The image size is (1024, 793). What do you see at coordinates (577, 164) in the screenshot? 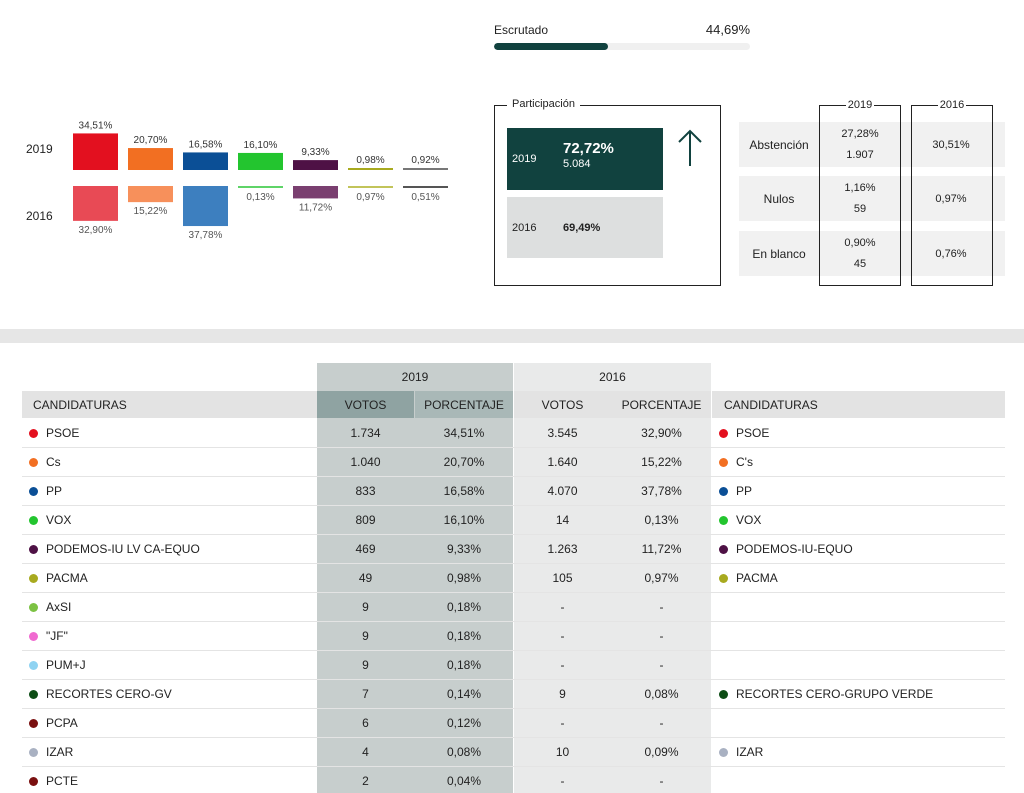
I see `participacion-2019-votes: 5.084` at bounding box center [577, 164].